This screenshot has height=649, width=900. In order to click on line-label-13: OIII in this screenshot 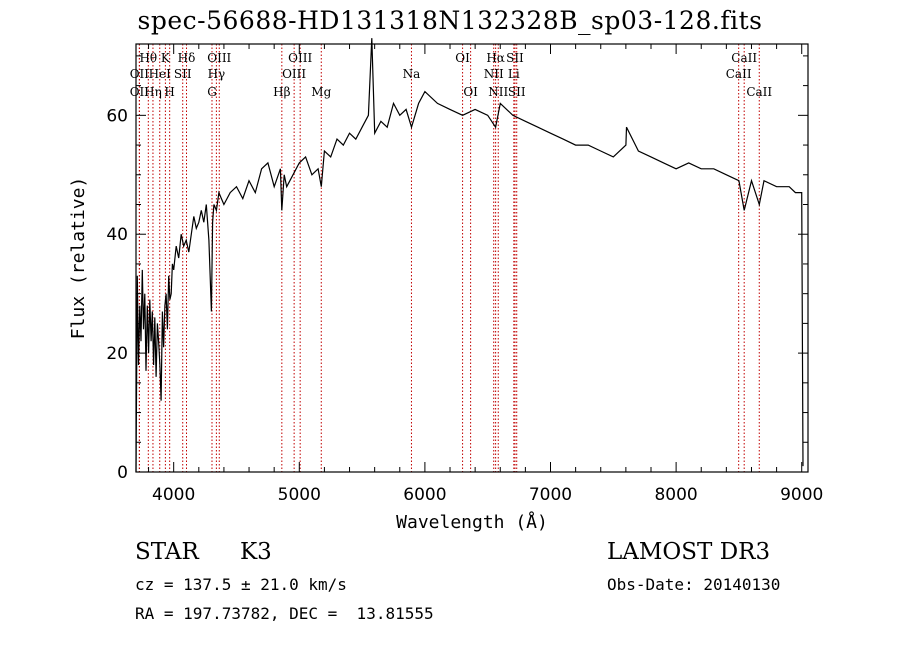, I will do `click(294, 74)`.